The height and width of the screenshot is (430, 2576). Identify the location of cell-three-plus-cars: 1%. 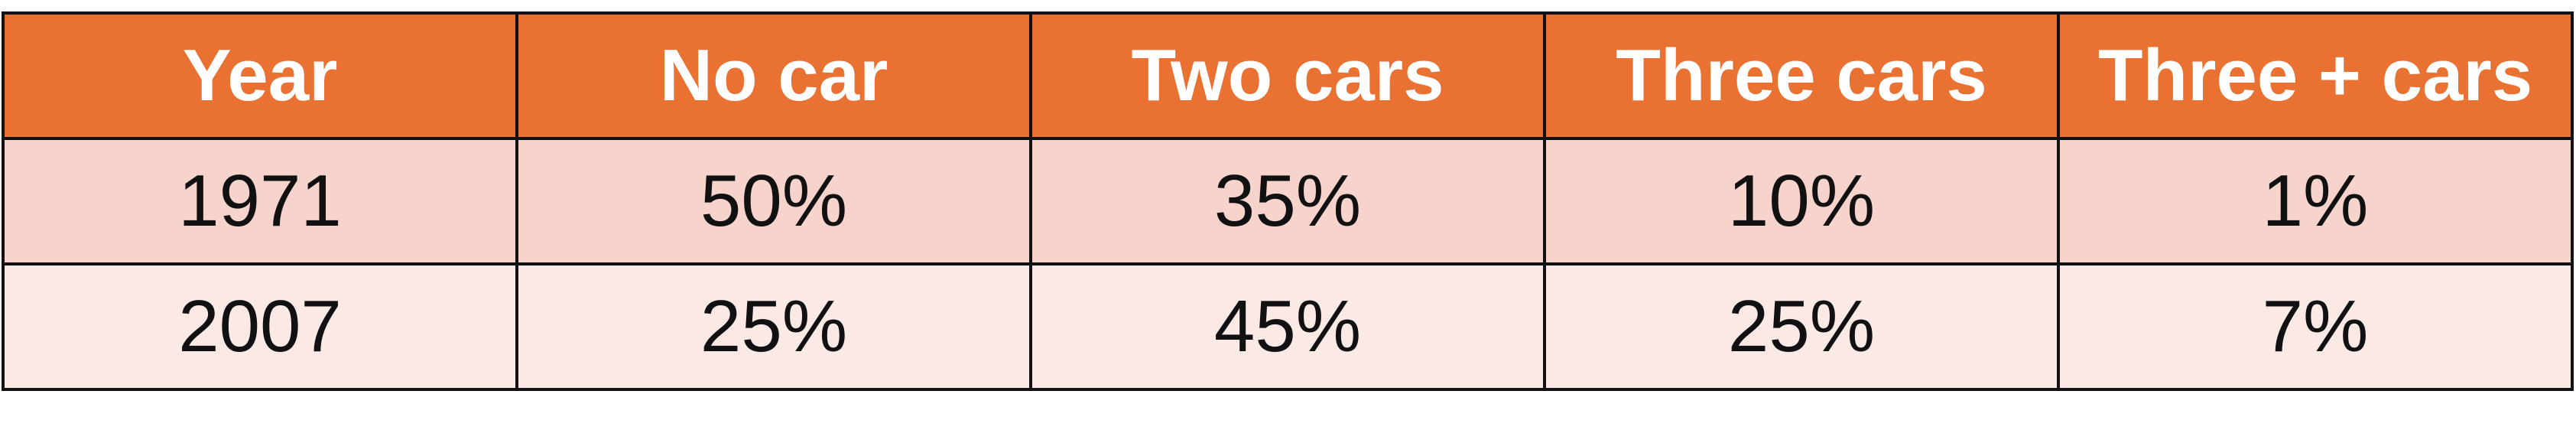
(2316, 201).